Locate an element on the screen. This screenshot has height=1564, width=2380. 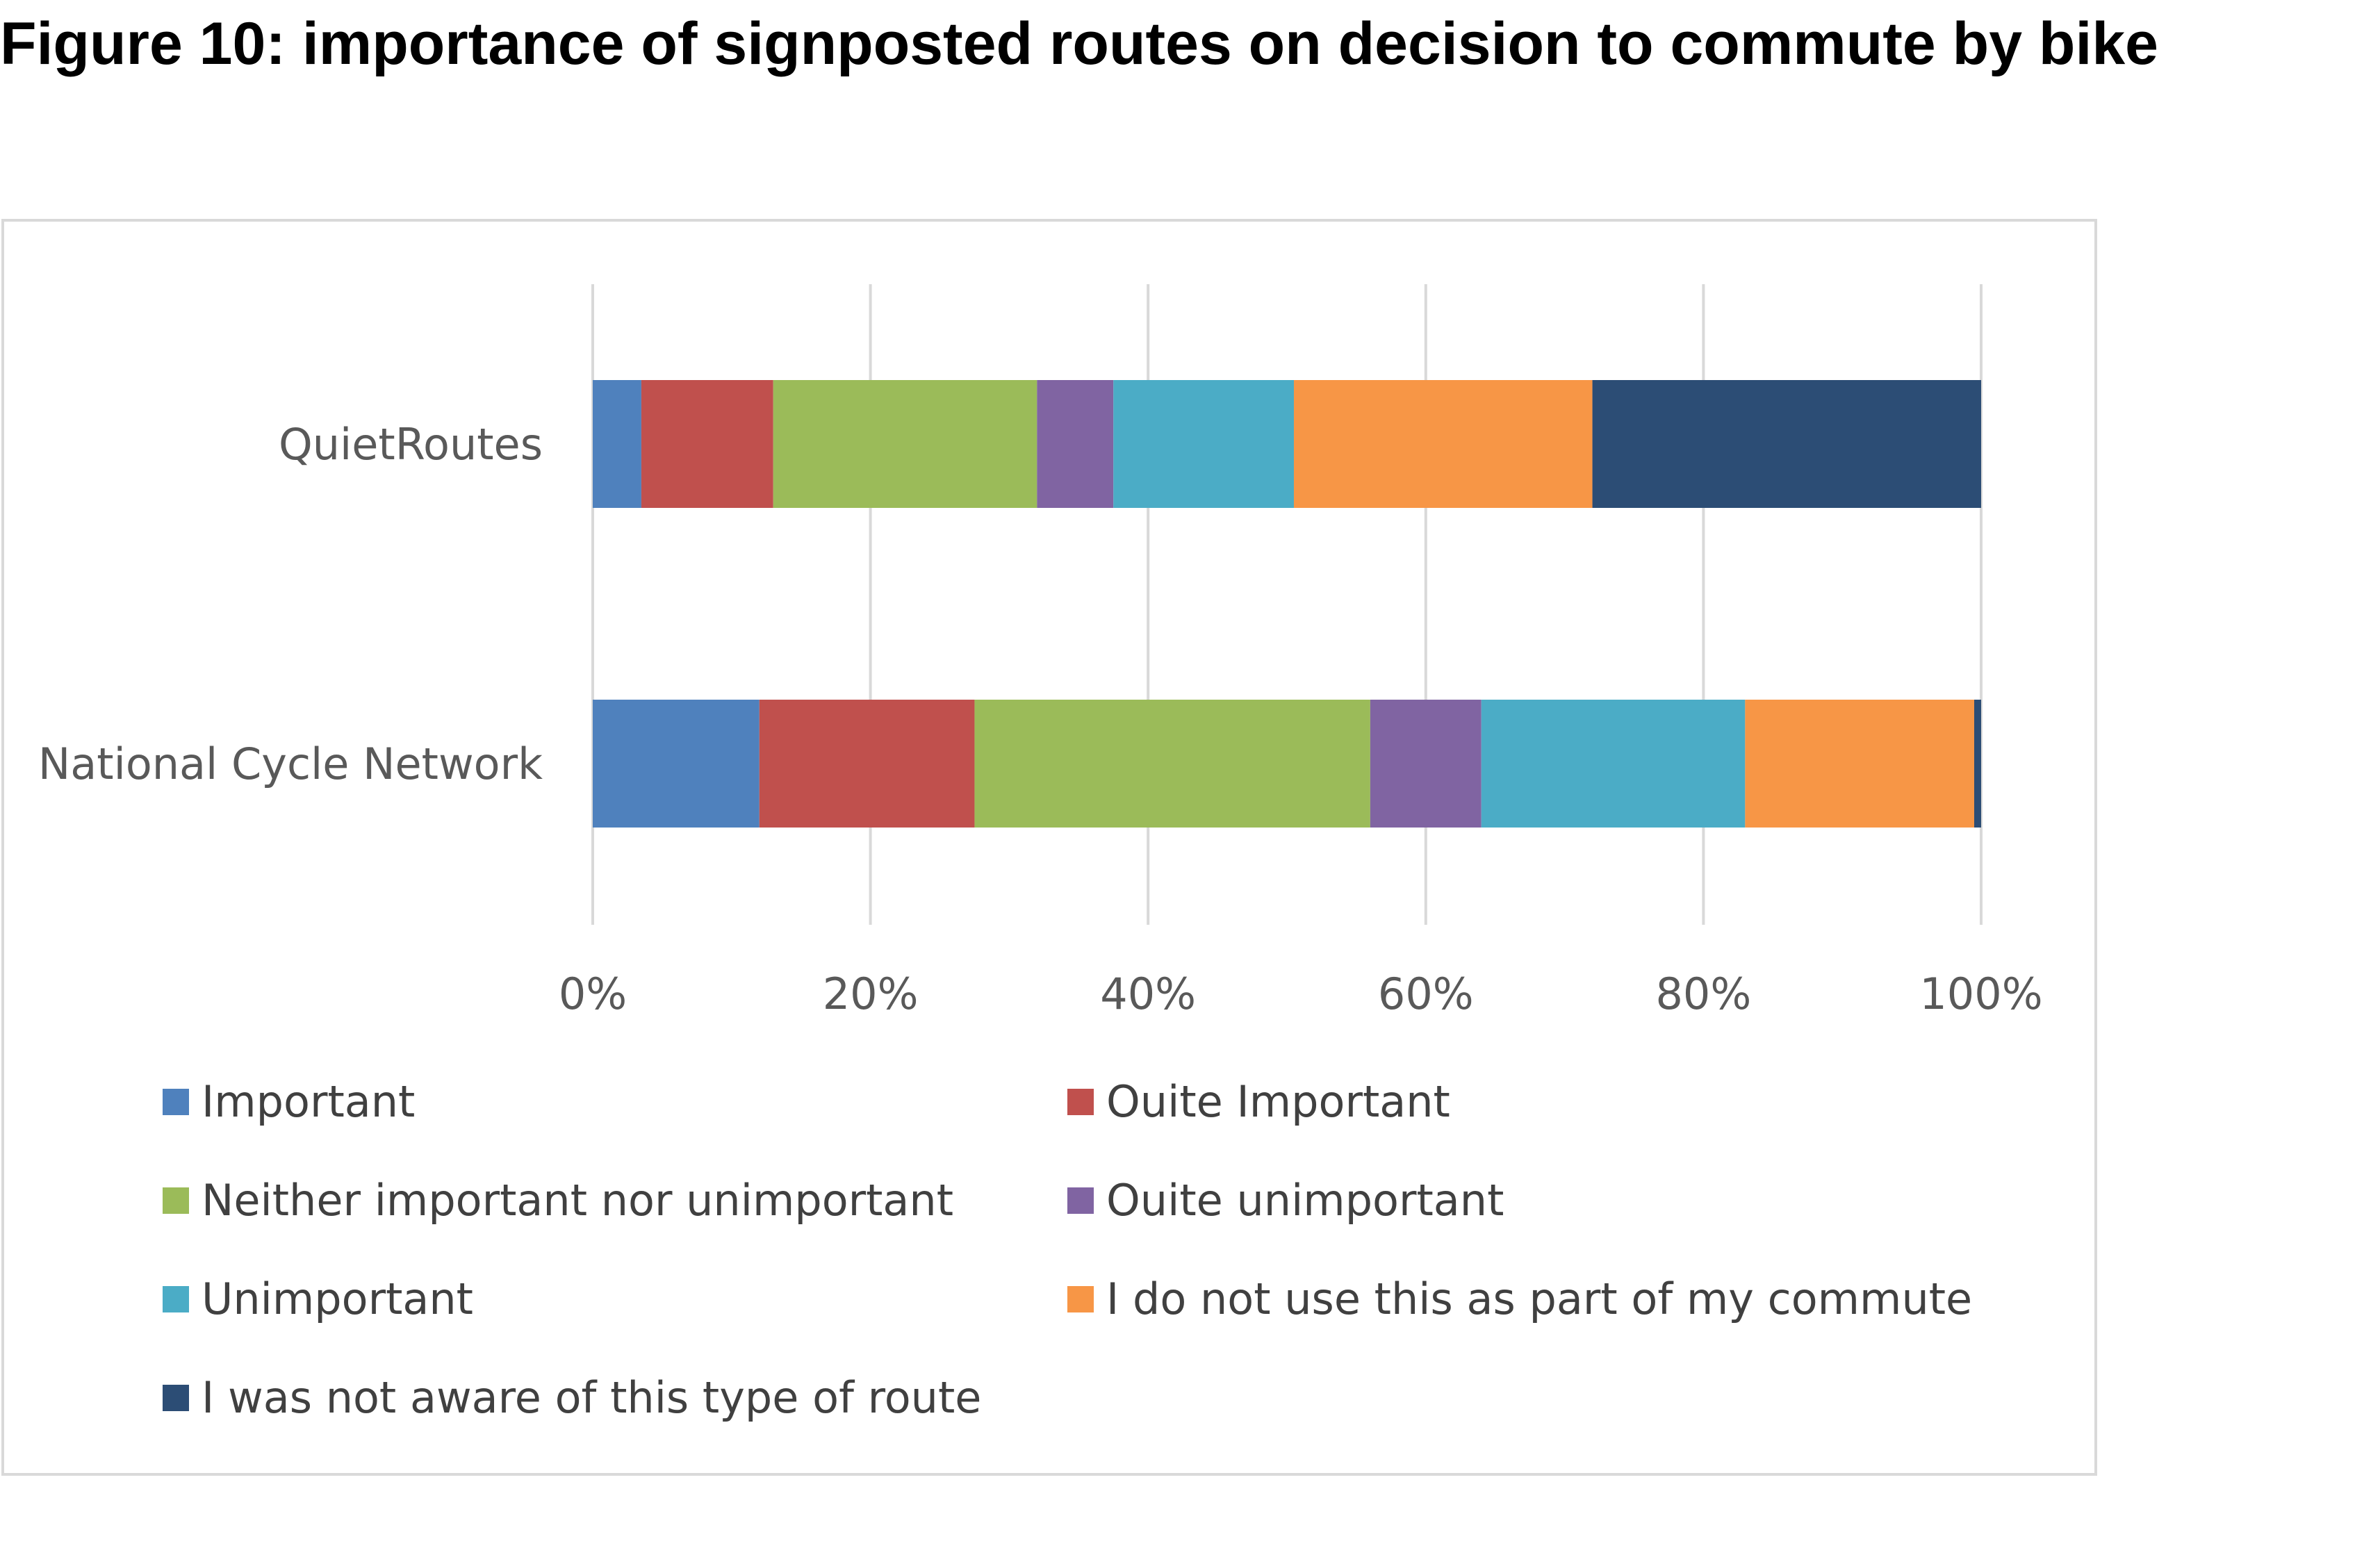
legend-item: Ouite unimportant is located at coordinates (1285, 1200).